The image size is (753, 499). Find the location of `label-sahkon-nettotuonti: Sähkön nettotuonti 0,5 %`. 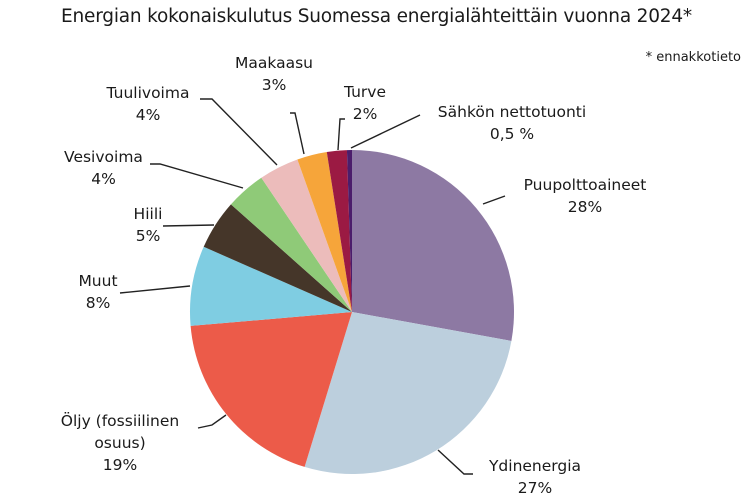

label-sahkon-nettotuonti: Sähkön nettotuonti 0,5 % is located at coordinates (512, 123).